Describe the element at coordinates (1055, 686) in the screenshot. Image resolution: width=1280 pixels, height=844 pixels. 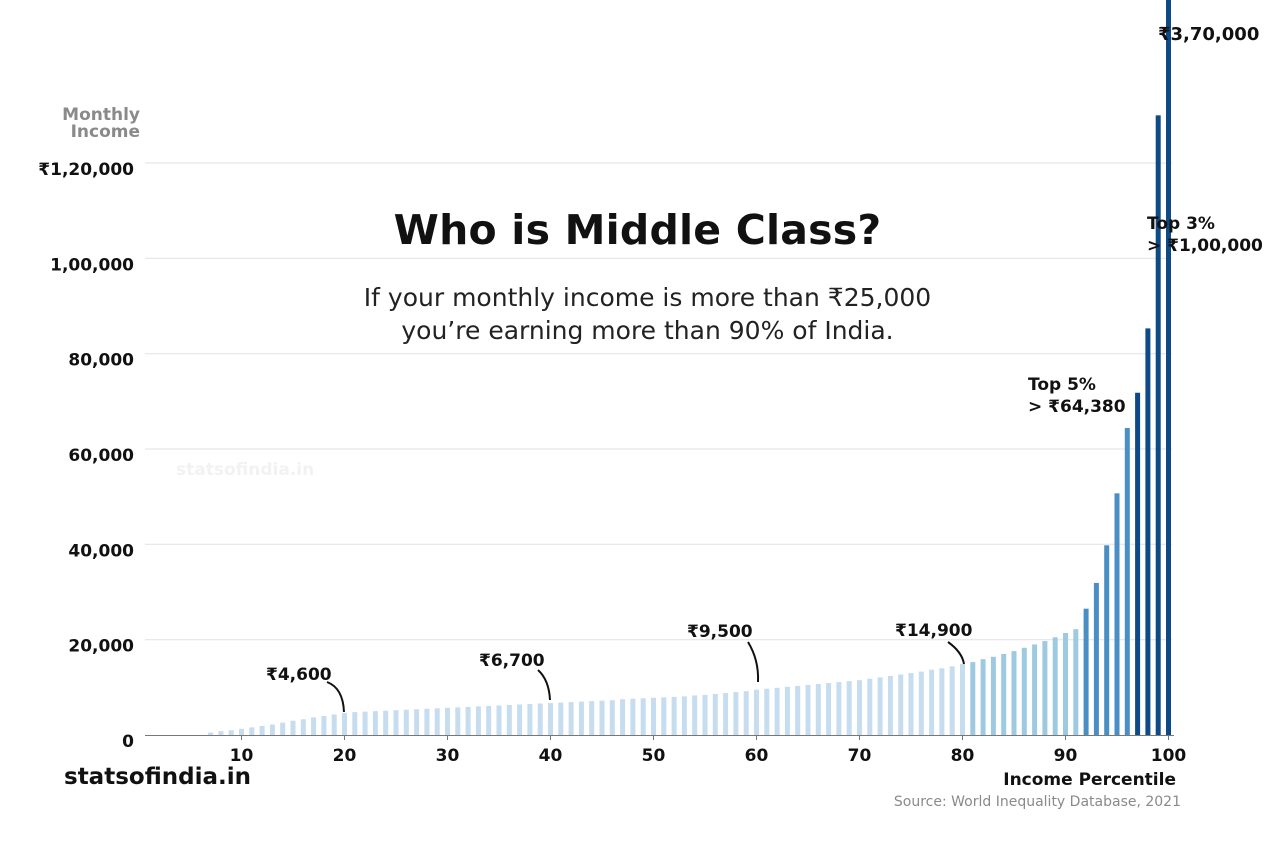
I see `bar-p89` at that location.